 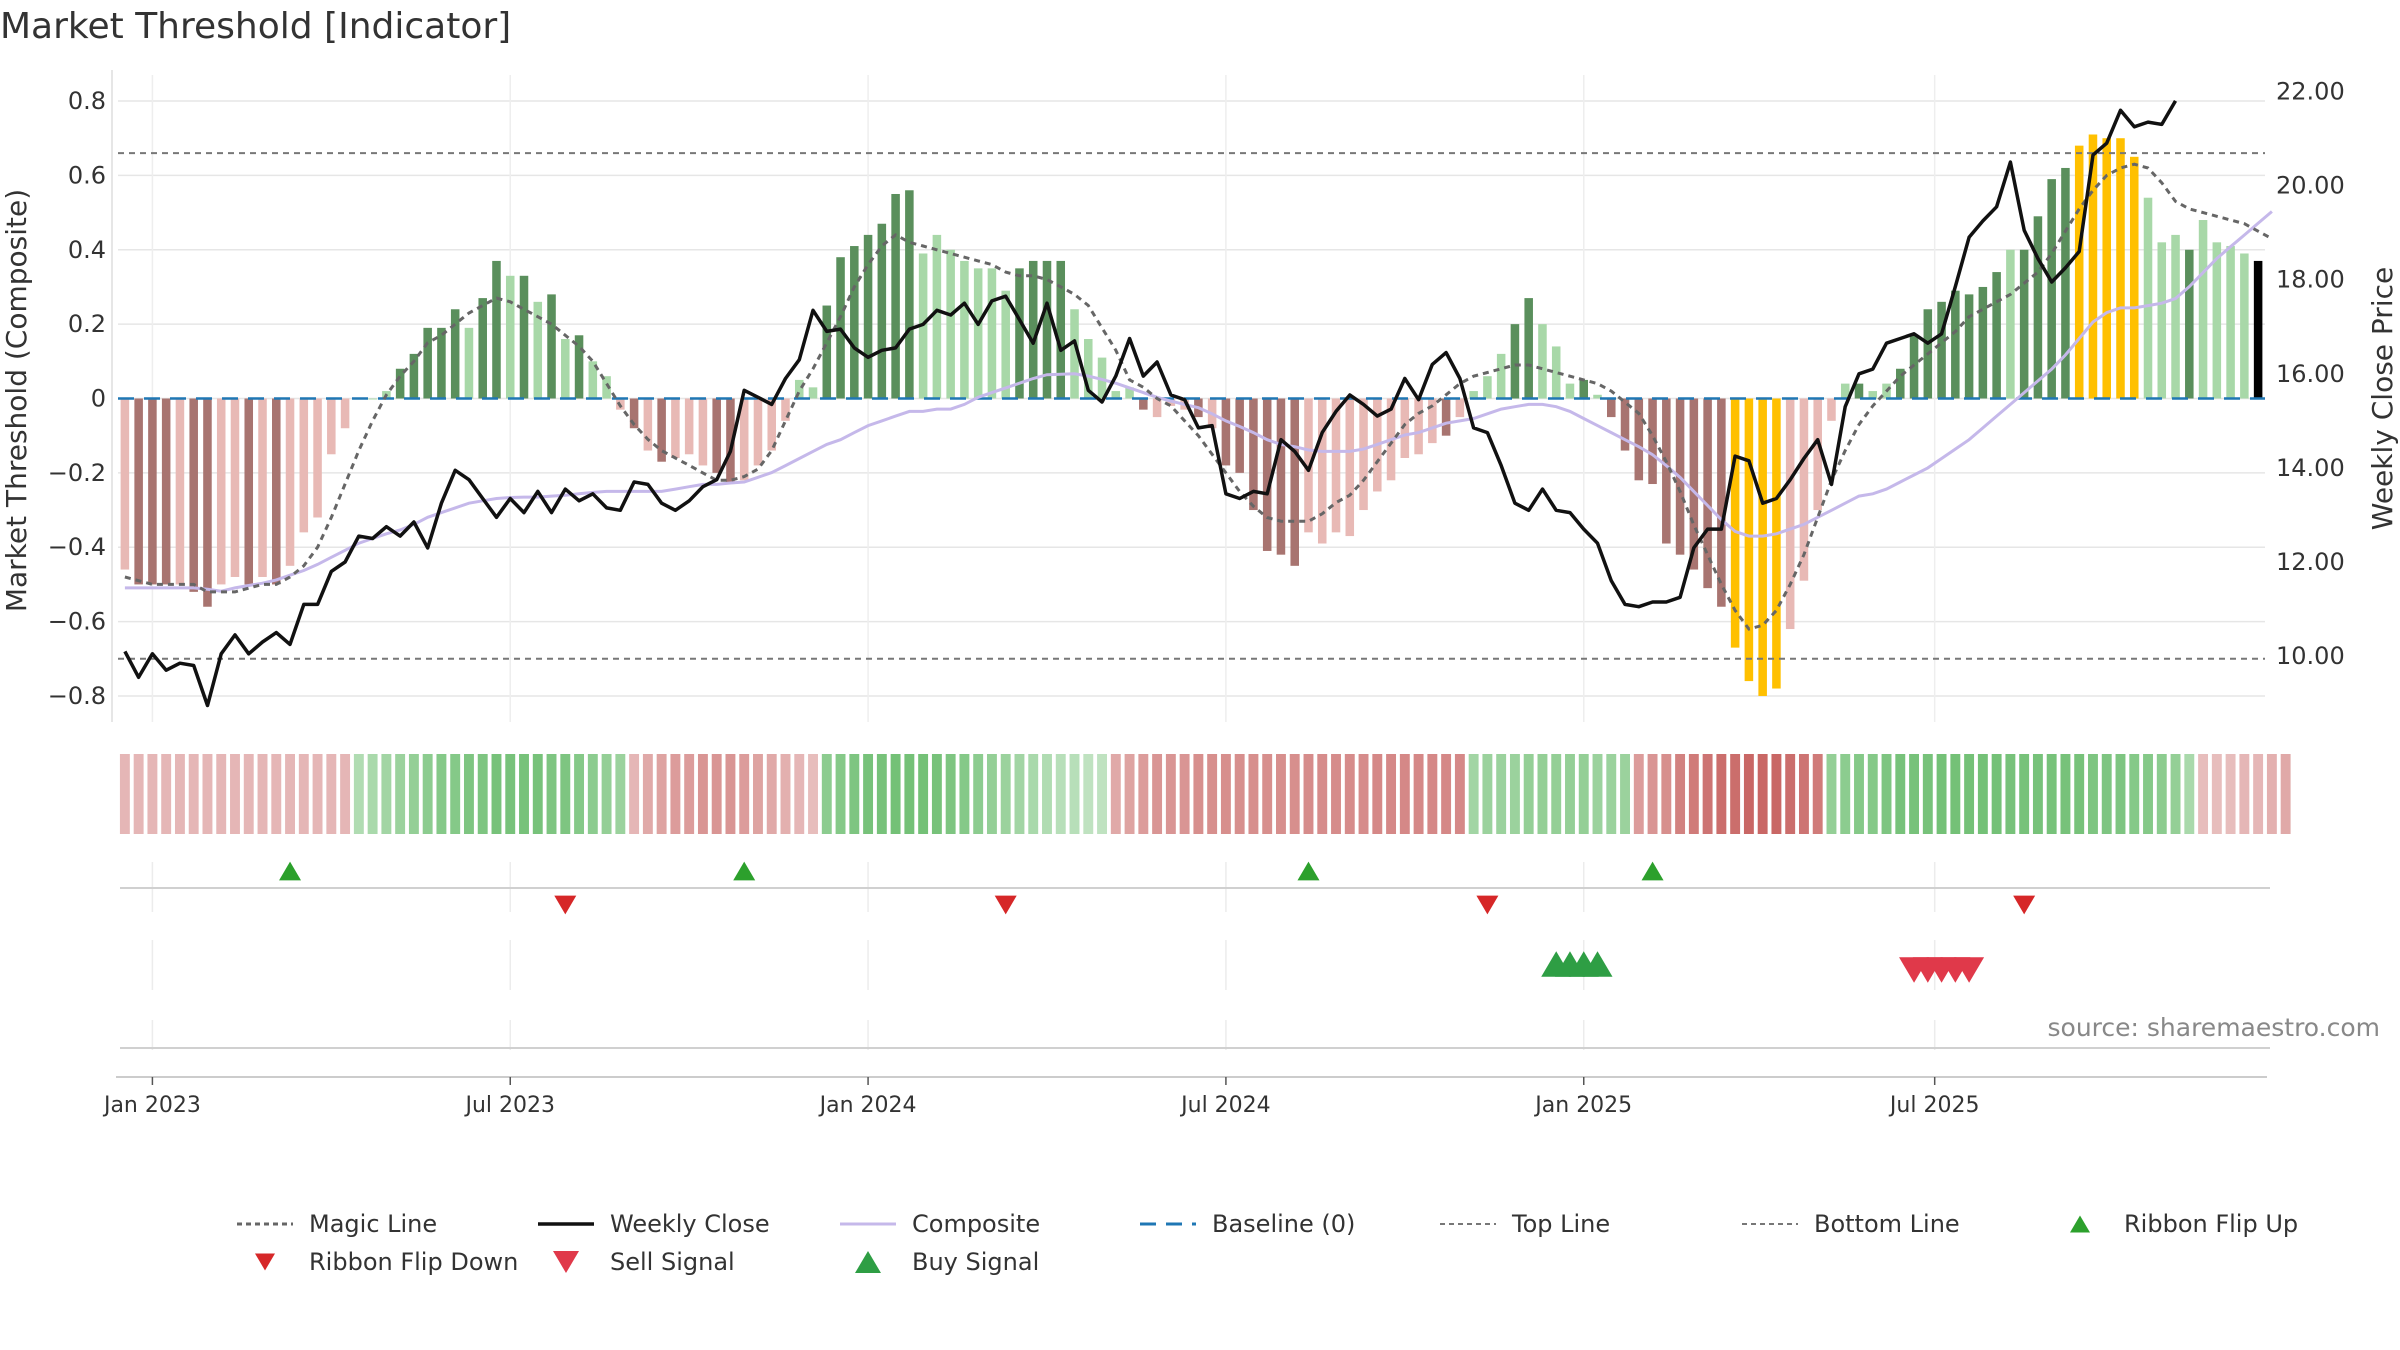 What do you see at coordinates (509, 1105) in the screenshot?
I see `x-tick-label: Jul 2023` at bounding box center [509, 1105].